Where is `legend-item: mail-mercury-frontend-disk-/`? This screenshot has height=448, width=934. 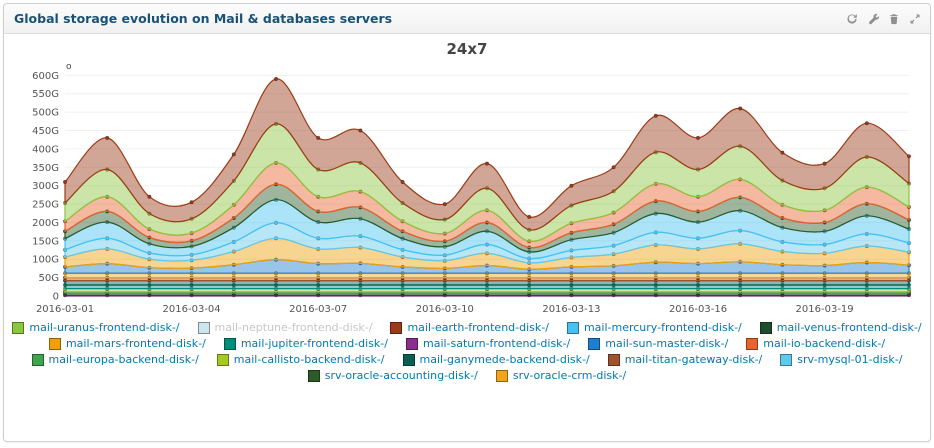
legend-item: mail-mercury-frontend-disk-/ is located at coordinates (654, 327).